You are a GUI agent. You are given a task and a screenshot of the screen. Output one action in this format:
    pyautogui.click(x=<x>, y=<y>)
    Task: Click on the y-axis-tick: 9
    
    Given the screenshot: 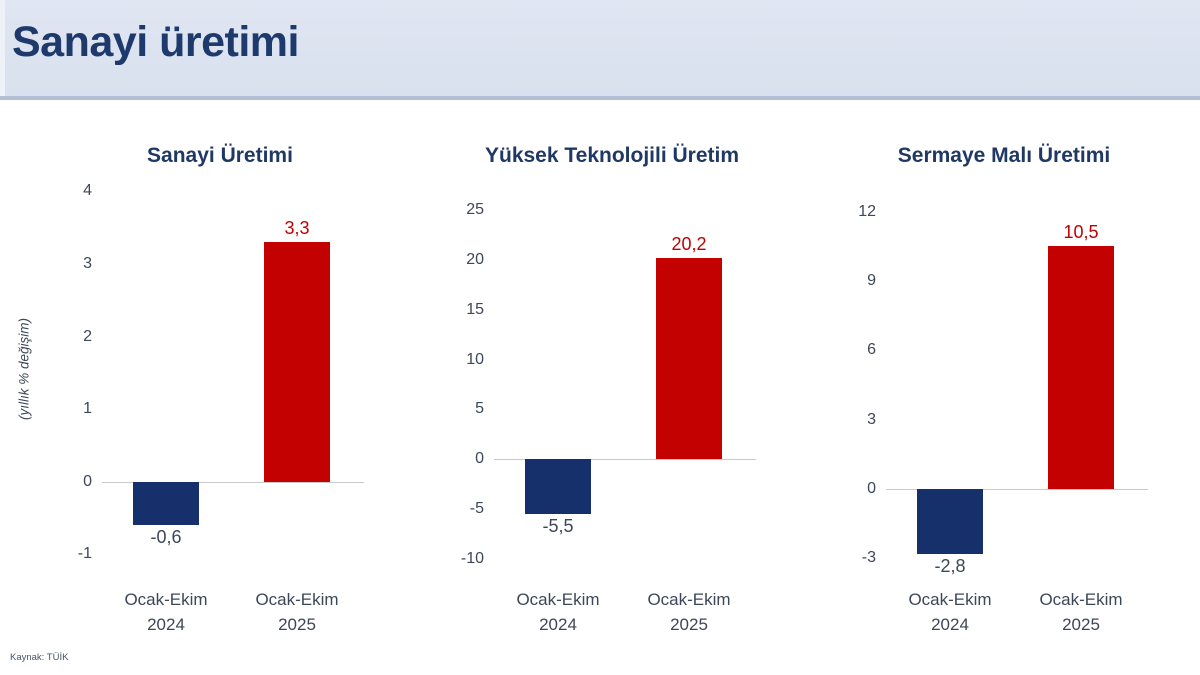 What is the action you would take?
    pyautogui.click(x=871, y=281)
    